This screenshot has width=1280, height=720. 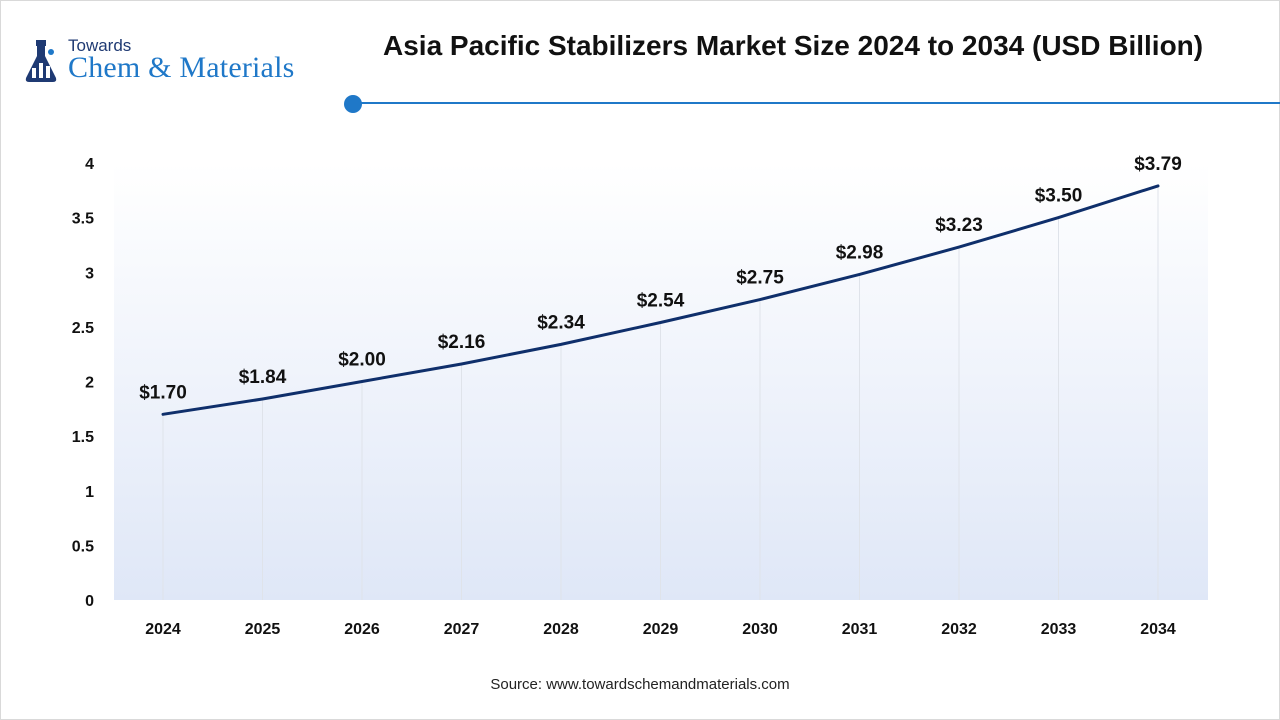 I want to click on data-label-2032: $3.23, so click(x=959, y=225).